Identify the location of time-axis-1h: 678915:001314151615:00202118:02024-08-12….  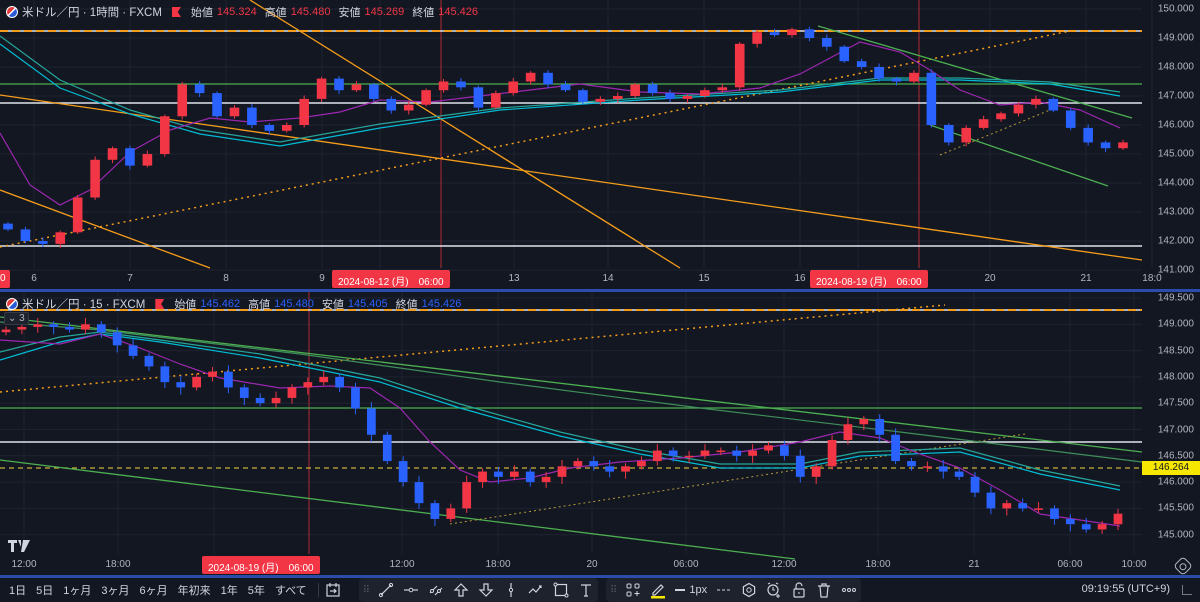
(581, 279).